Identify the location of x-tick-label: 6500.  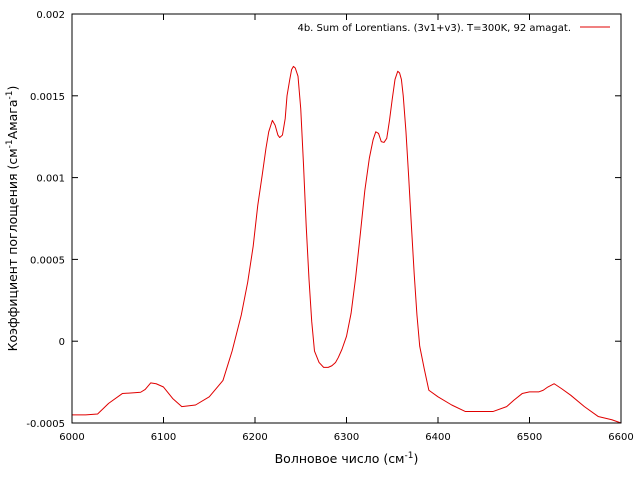
(529, 437).